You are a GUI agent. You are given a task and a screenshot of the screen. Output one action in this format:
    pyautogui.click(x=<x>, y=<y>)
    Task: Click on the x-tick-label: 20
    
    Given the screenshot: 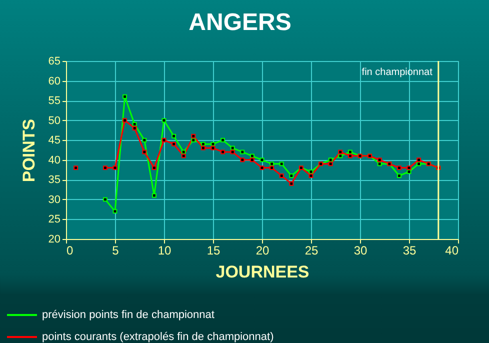 What is the action you would take?
    pyautogui.click(x=263, y=251)
    